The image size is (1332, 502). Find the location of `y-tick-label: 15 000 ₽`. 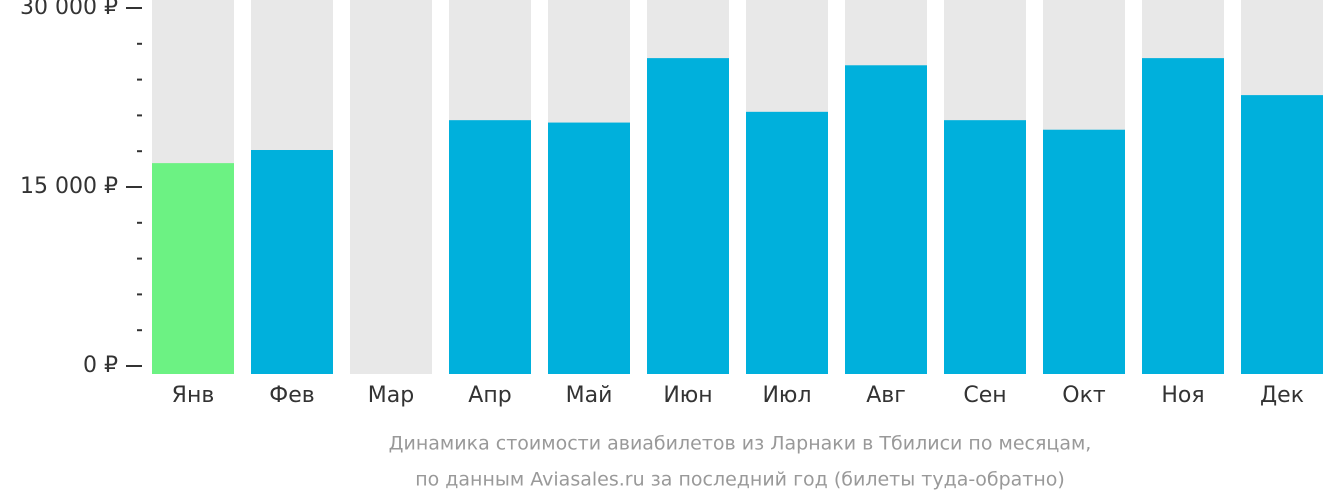

y-tick-label: 15 000 ₽ is located at coordinates (69, 186).